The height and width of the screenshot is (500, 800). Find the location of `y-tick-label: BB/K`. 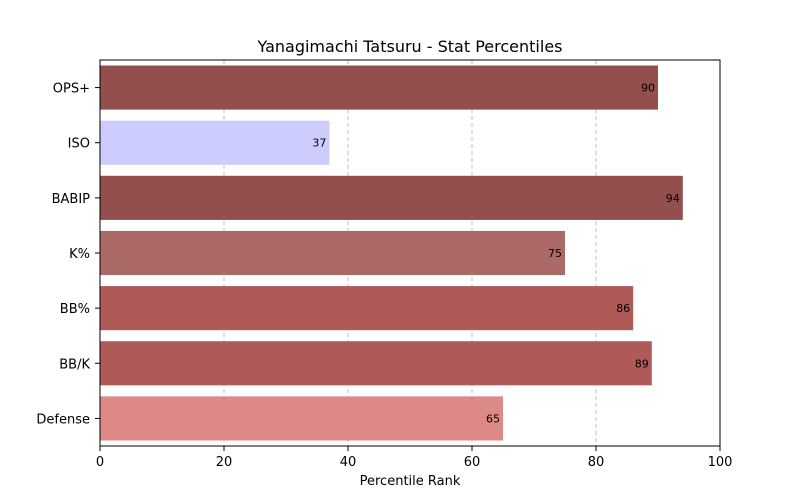

y-tick-label: BB/K is located at coordinates (74, 364).